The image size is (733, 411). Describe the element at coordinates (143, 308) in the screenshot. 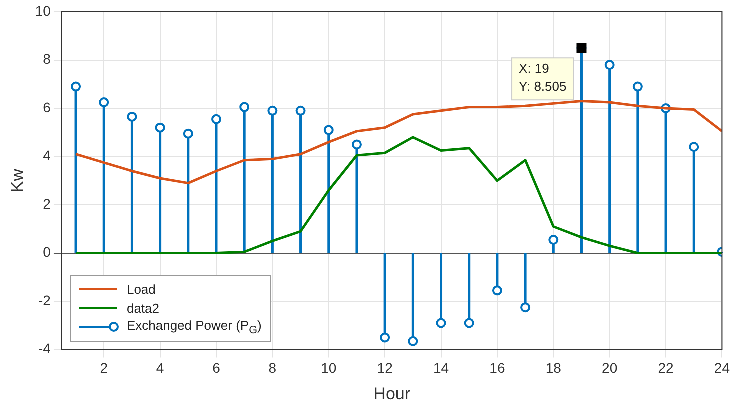

I see `legend-label: data2` at that location.